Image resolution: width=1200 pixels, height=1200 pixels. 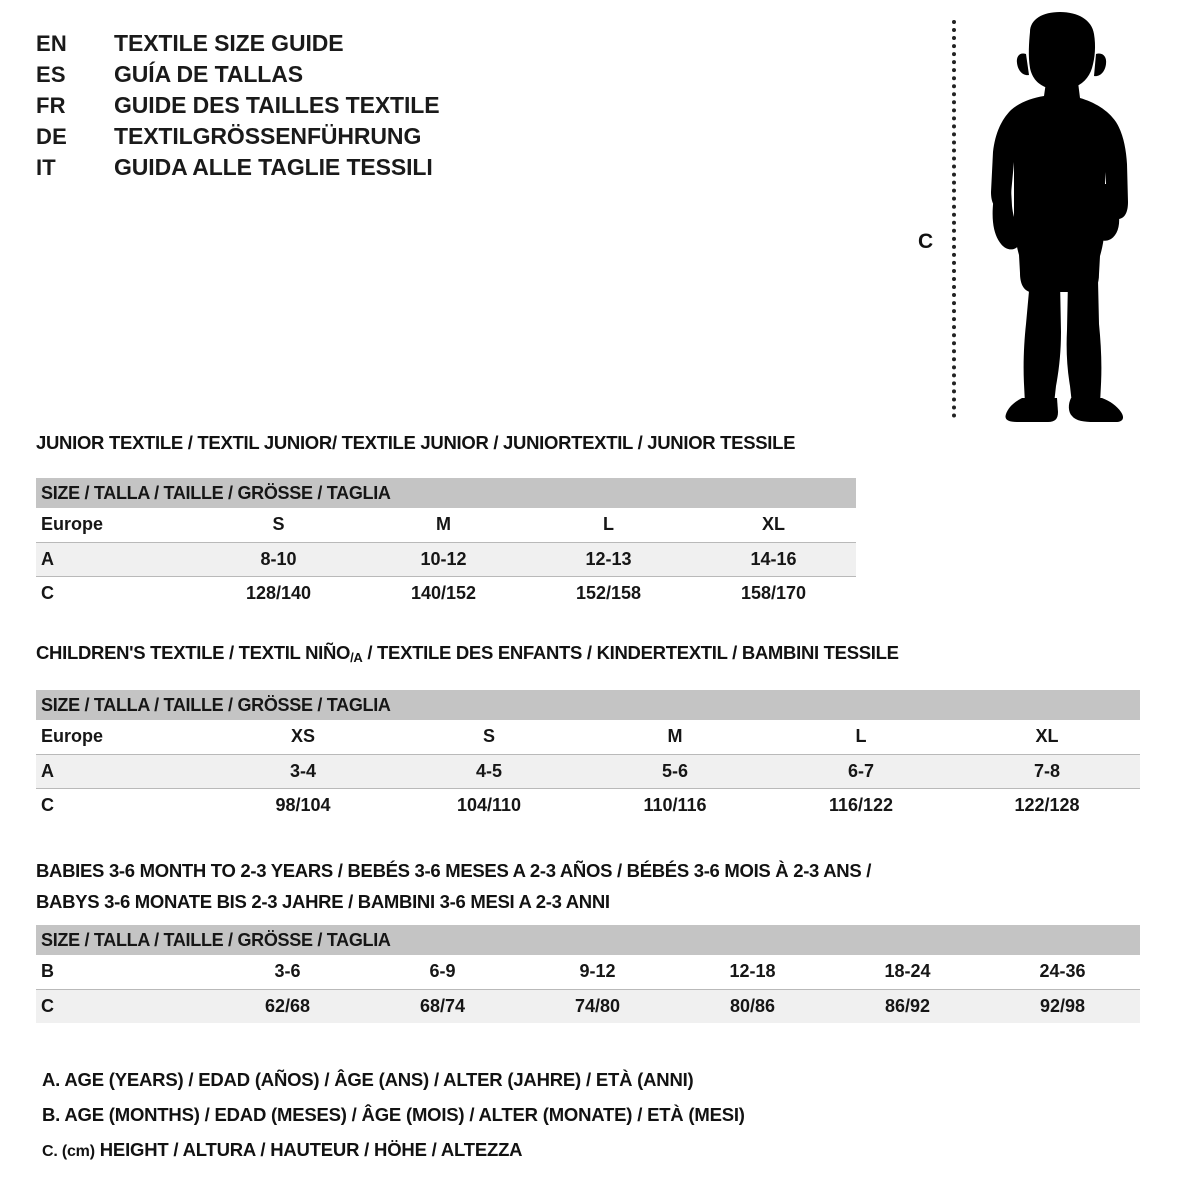 What do you see at coordinates (1063, 1006) in the screenshot?
I see `babies-row-c-value-6: 92/98` at bounding box center [1063, 1006].